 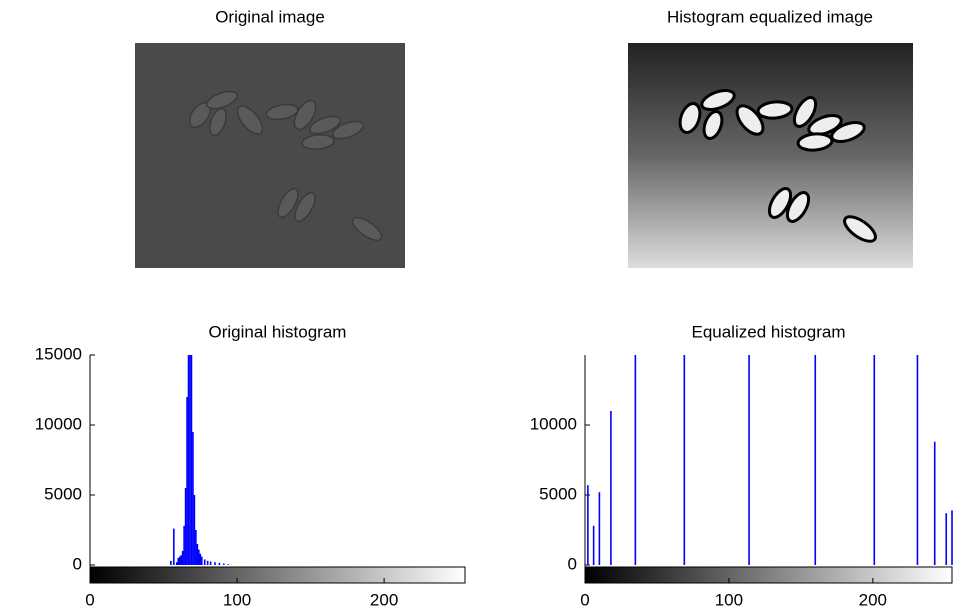 I want to click on equalized-image, so click(x=770, y=155).